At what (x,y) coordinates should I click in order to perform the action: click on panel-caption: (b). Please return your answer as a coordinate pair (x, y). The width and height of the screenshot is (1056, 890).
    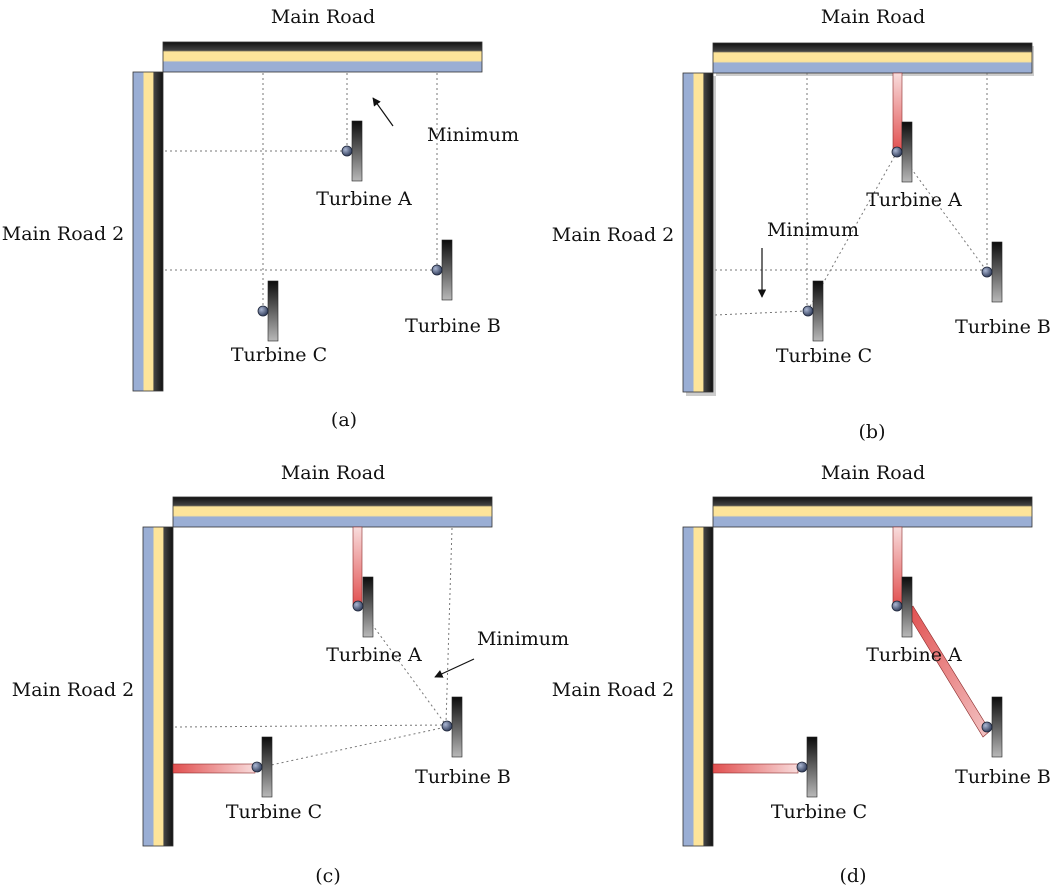
    Looking at the image, I should click on (872, 432).